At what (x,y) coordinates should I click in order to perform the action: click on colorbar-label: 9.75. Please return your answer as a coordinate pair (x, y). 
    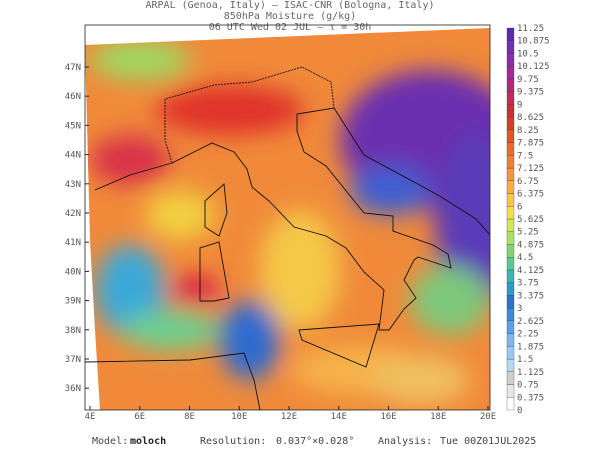
    Looking at the image, I should click on (528, 80).